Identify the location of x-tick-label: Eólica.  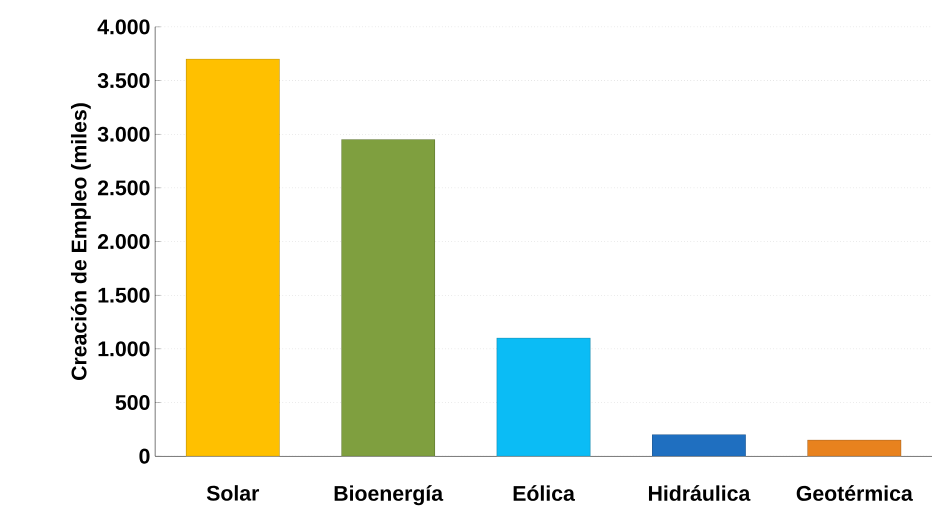
(544, 493).